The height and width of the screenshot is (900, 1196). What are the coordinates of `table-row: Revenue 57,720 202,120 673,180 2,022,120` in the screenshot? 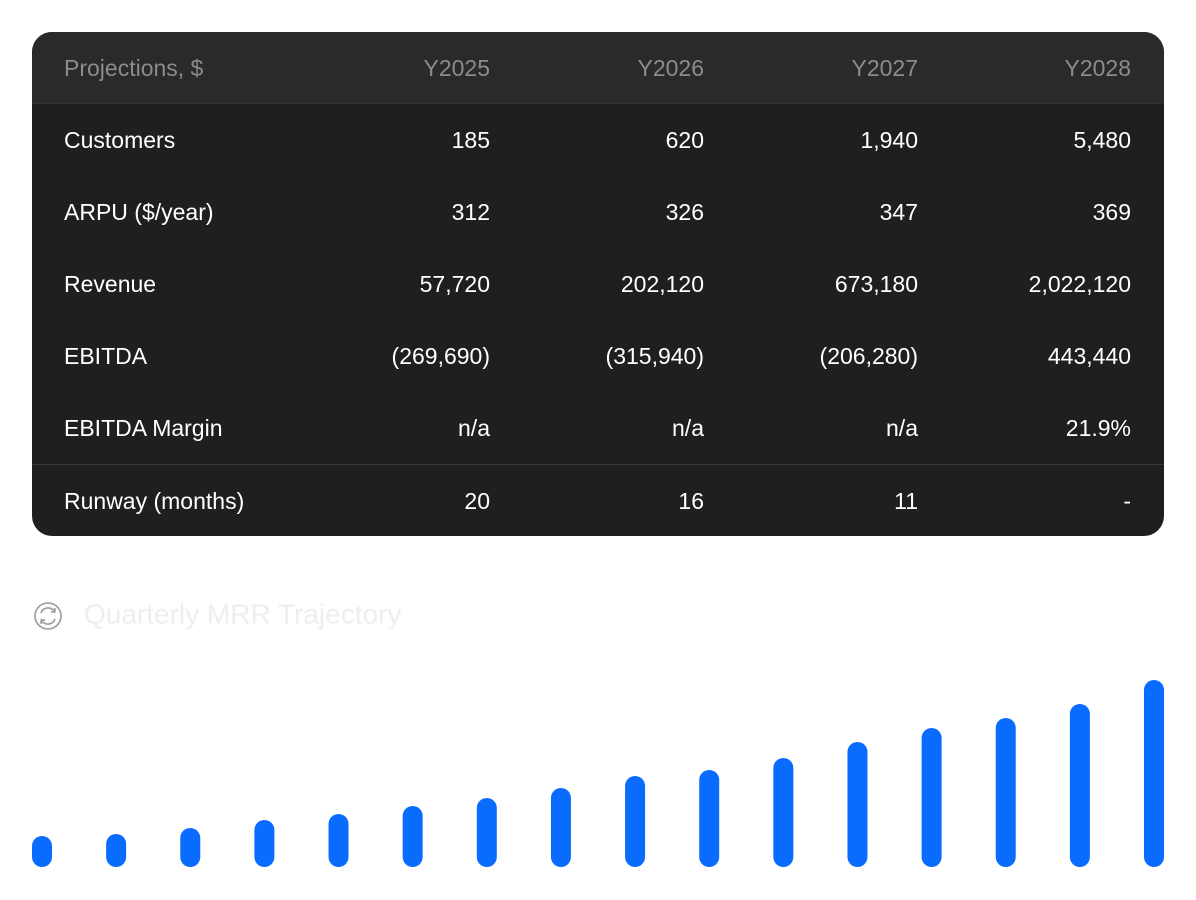 It's located at (598, 284).